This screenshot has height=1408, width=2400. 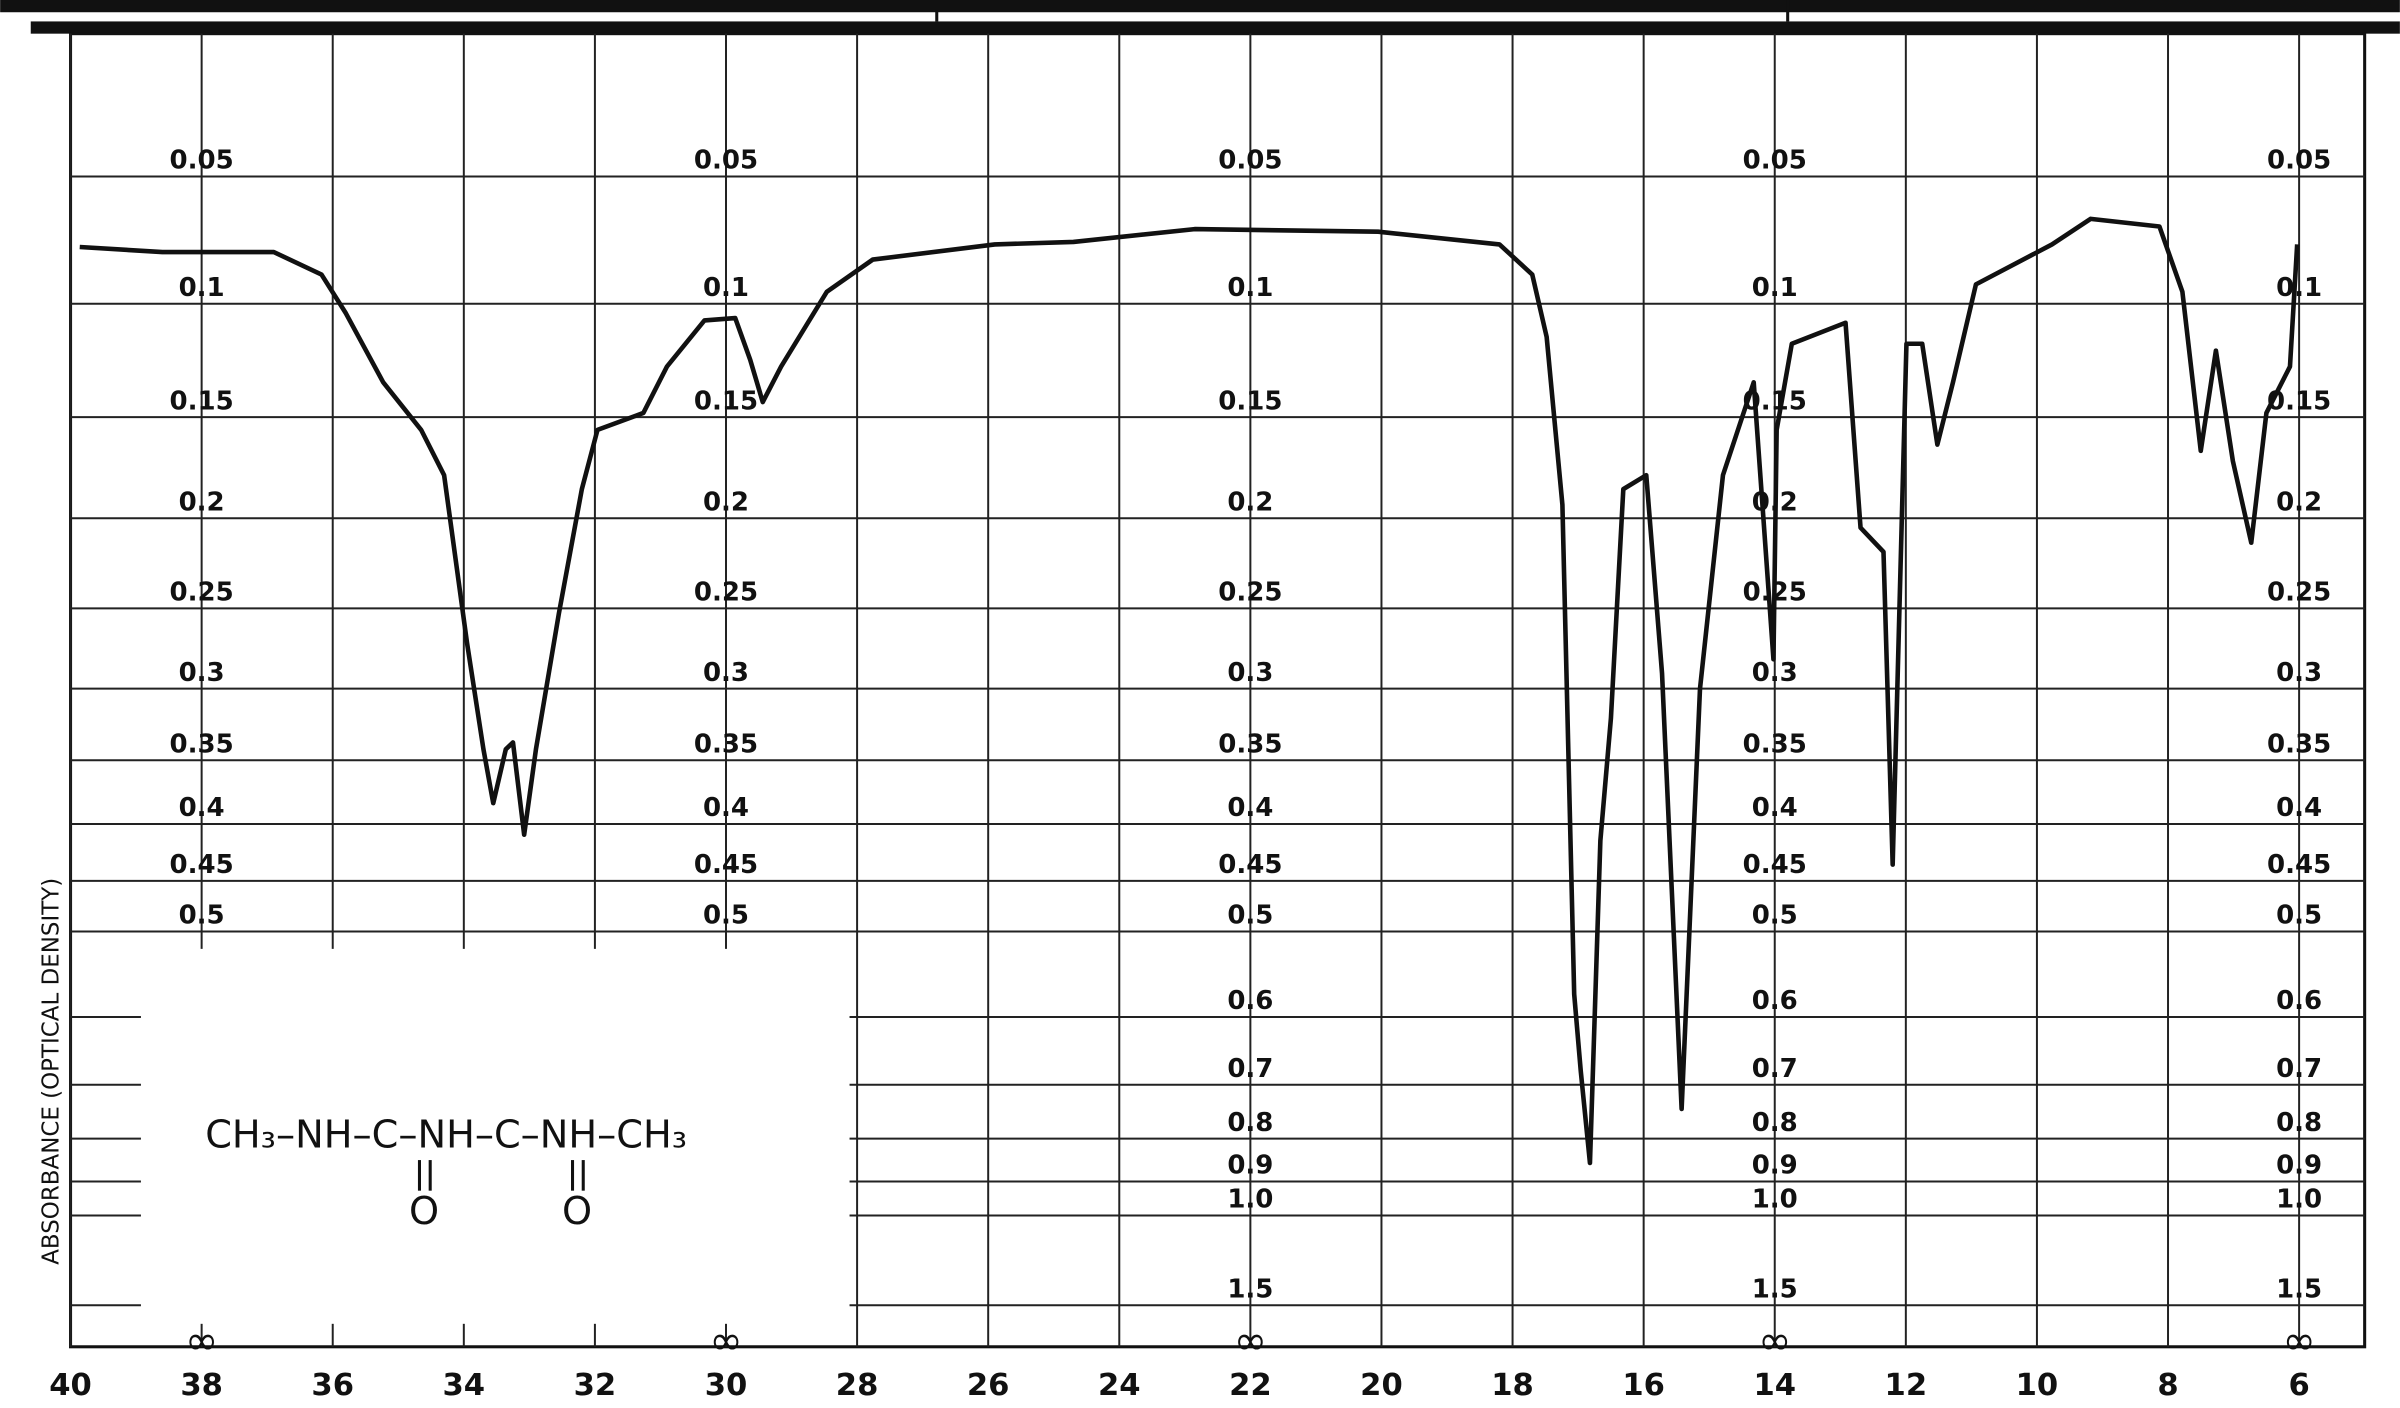 What do you see at coordinates (52, 1071) in the screenshot?
I see `y-axis-label: ABSORBANCE (OPTICAL DENSITY)` at bounding box center [52, 1071].